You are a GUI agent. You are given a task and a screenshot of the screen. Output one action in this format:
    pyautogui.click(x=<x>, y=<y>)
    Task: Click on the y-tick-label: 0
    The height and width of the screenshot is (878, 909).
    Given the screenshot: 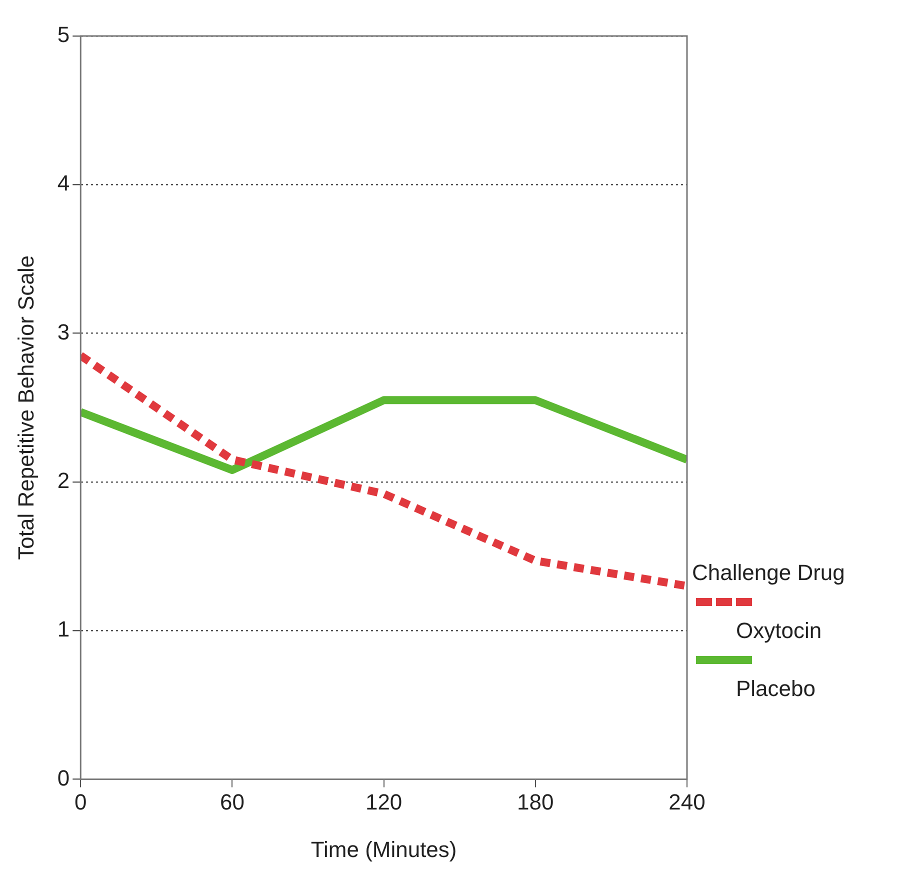 What is the action you would take?
    pyautogui.click(x=63, y=777)
    